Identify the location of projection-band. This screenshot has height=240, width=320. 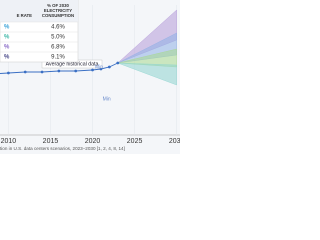
(147, 74).